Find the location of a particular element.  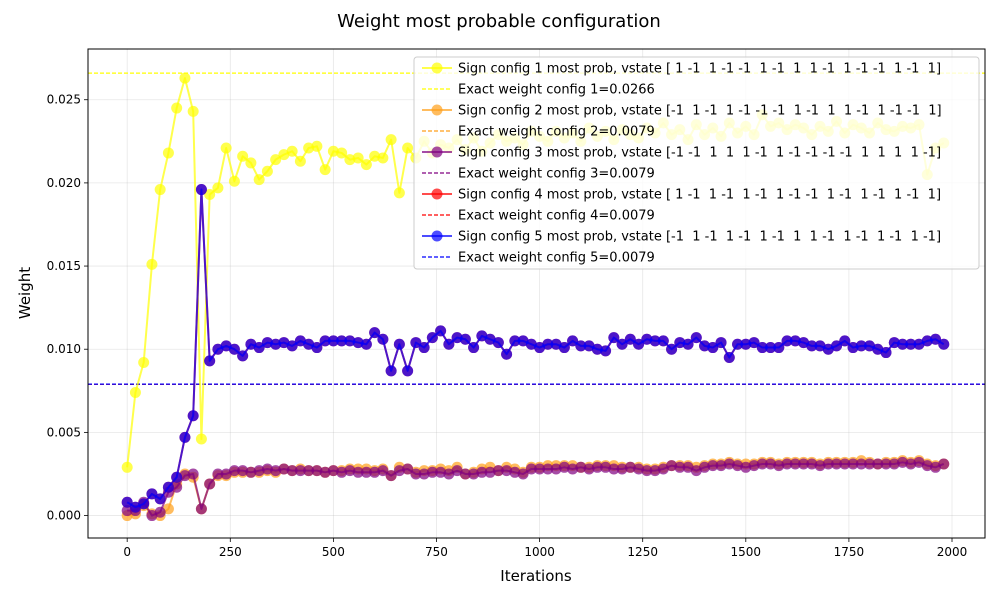

chart-title: Weight most probable configuration is located at coordinates (499, 21).